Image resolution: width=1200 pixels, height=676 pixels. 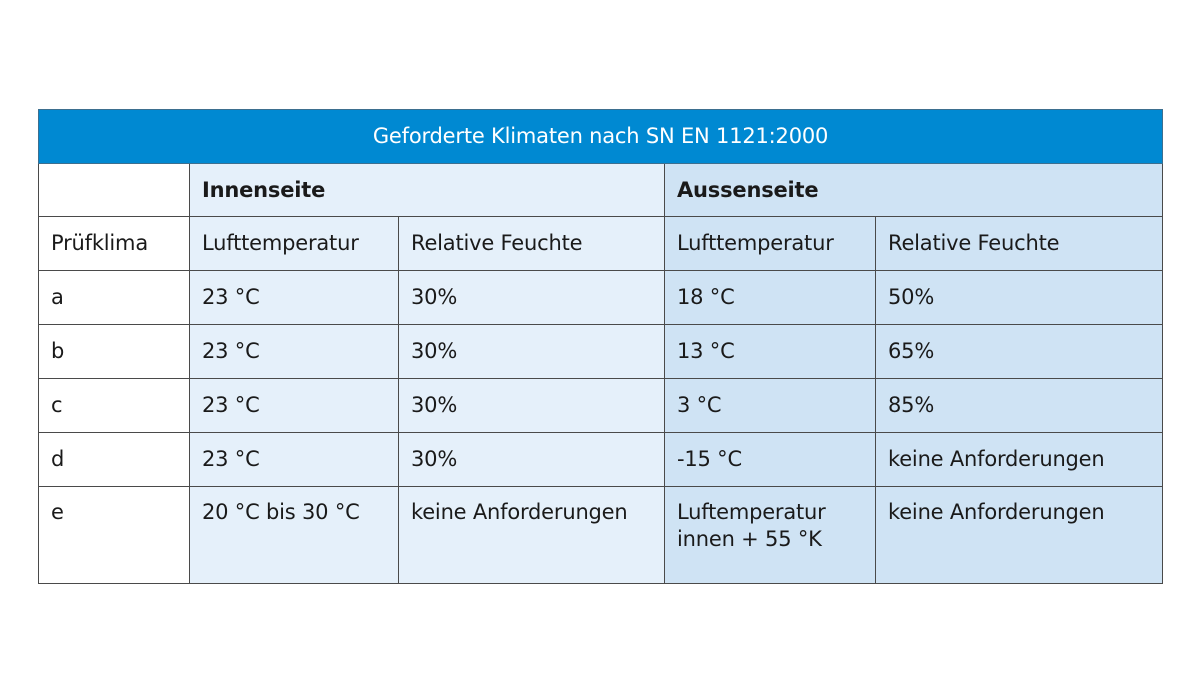 I want to click on outer-temp-cell: 3 °C, so click(x=770, y=405).